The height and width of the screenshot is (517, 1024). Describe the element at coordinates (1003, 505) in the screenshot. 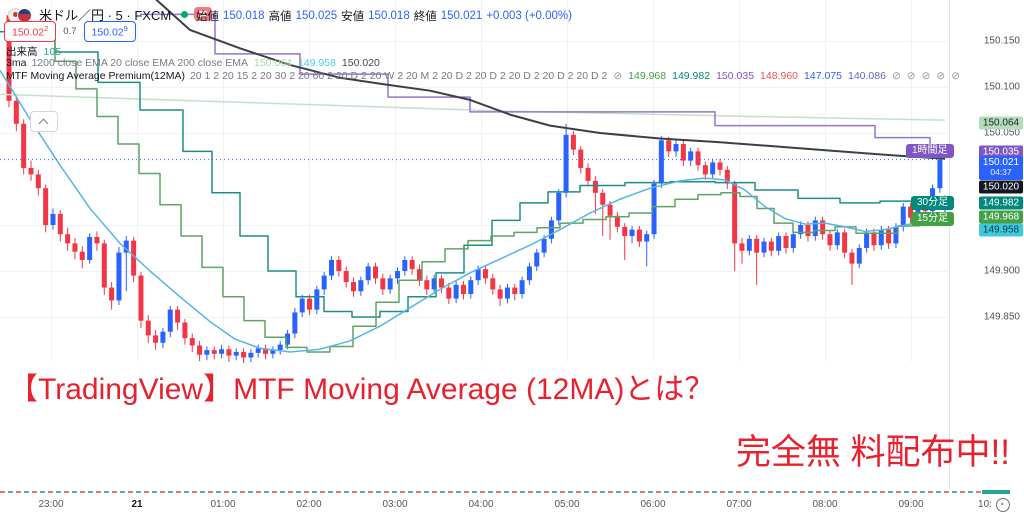

I see `realtime-clock-icon` at that location.